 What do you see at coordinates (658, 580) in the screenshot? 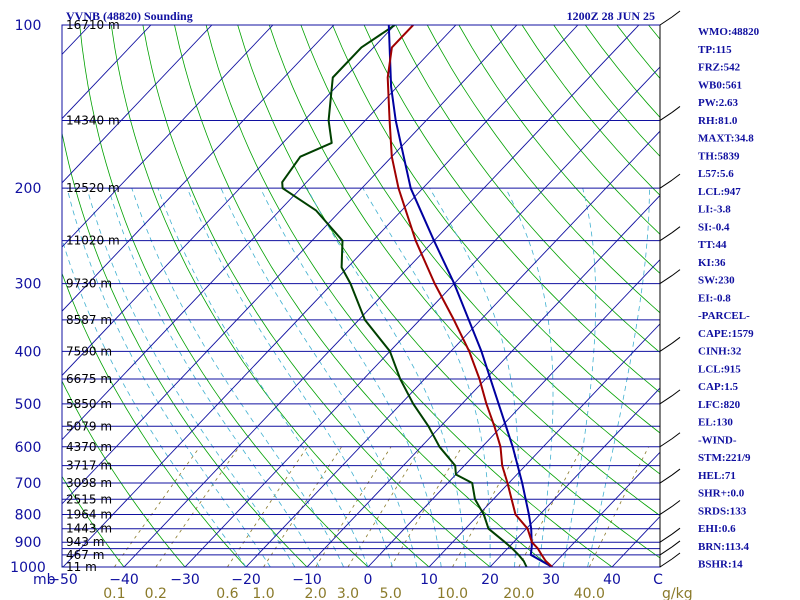
I see `temp-unit-label: C` at bounding box center [658, 580].